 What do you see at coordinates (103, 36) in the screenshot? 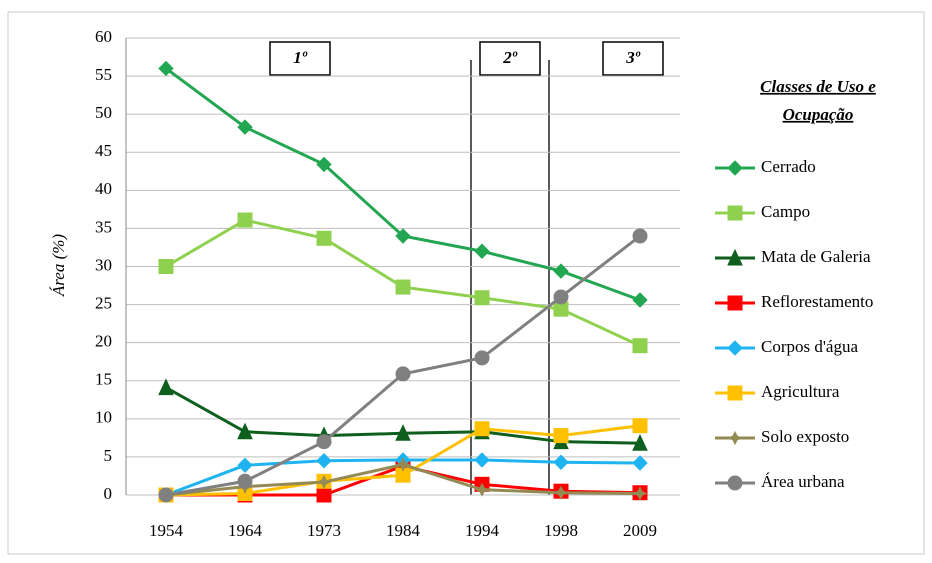
I see `y-tick-label: 60` at bounding box center [103, 36].